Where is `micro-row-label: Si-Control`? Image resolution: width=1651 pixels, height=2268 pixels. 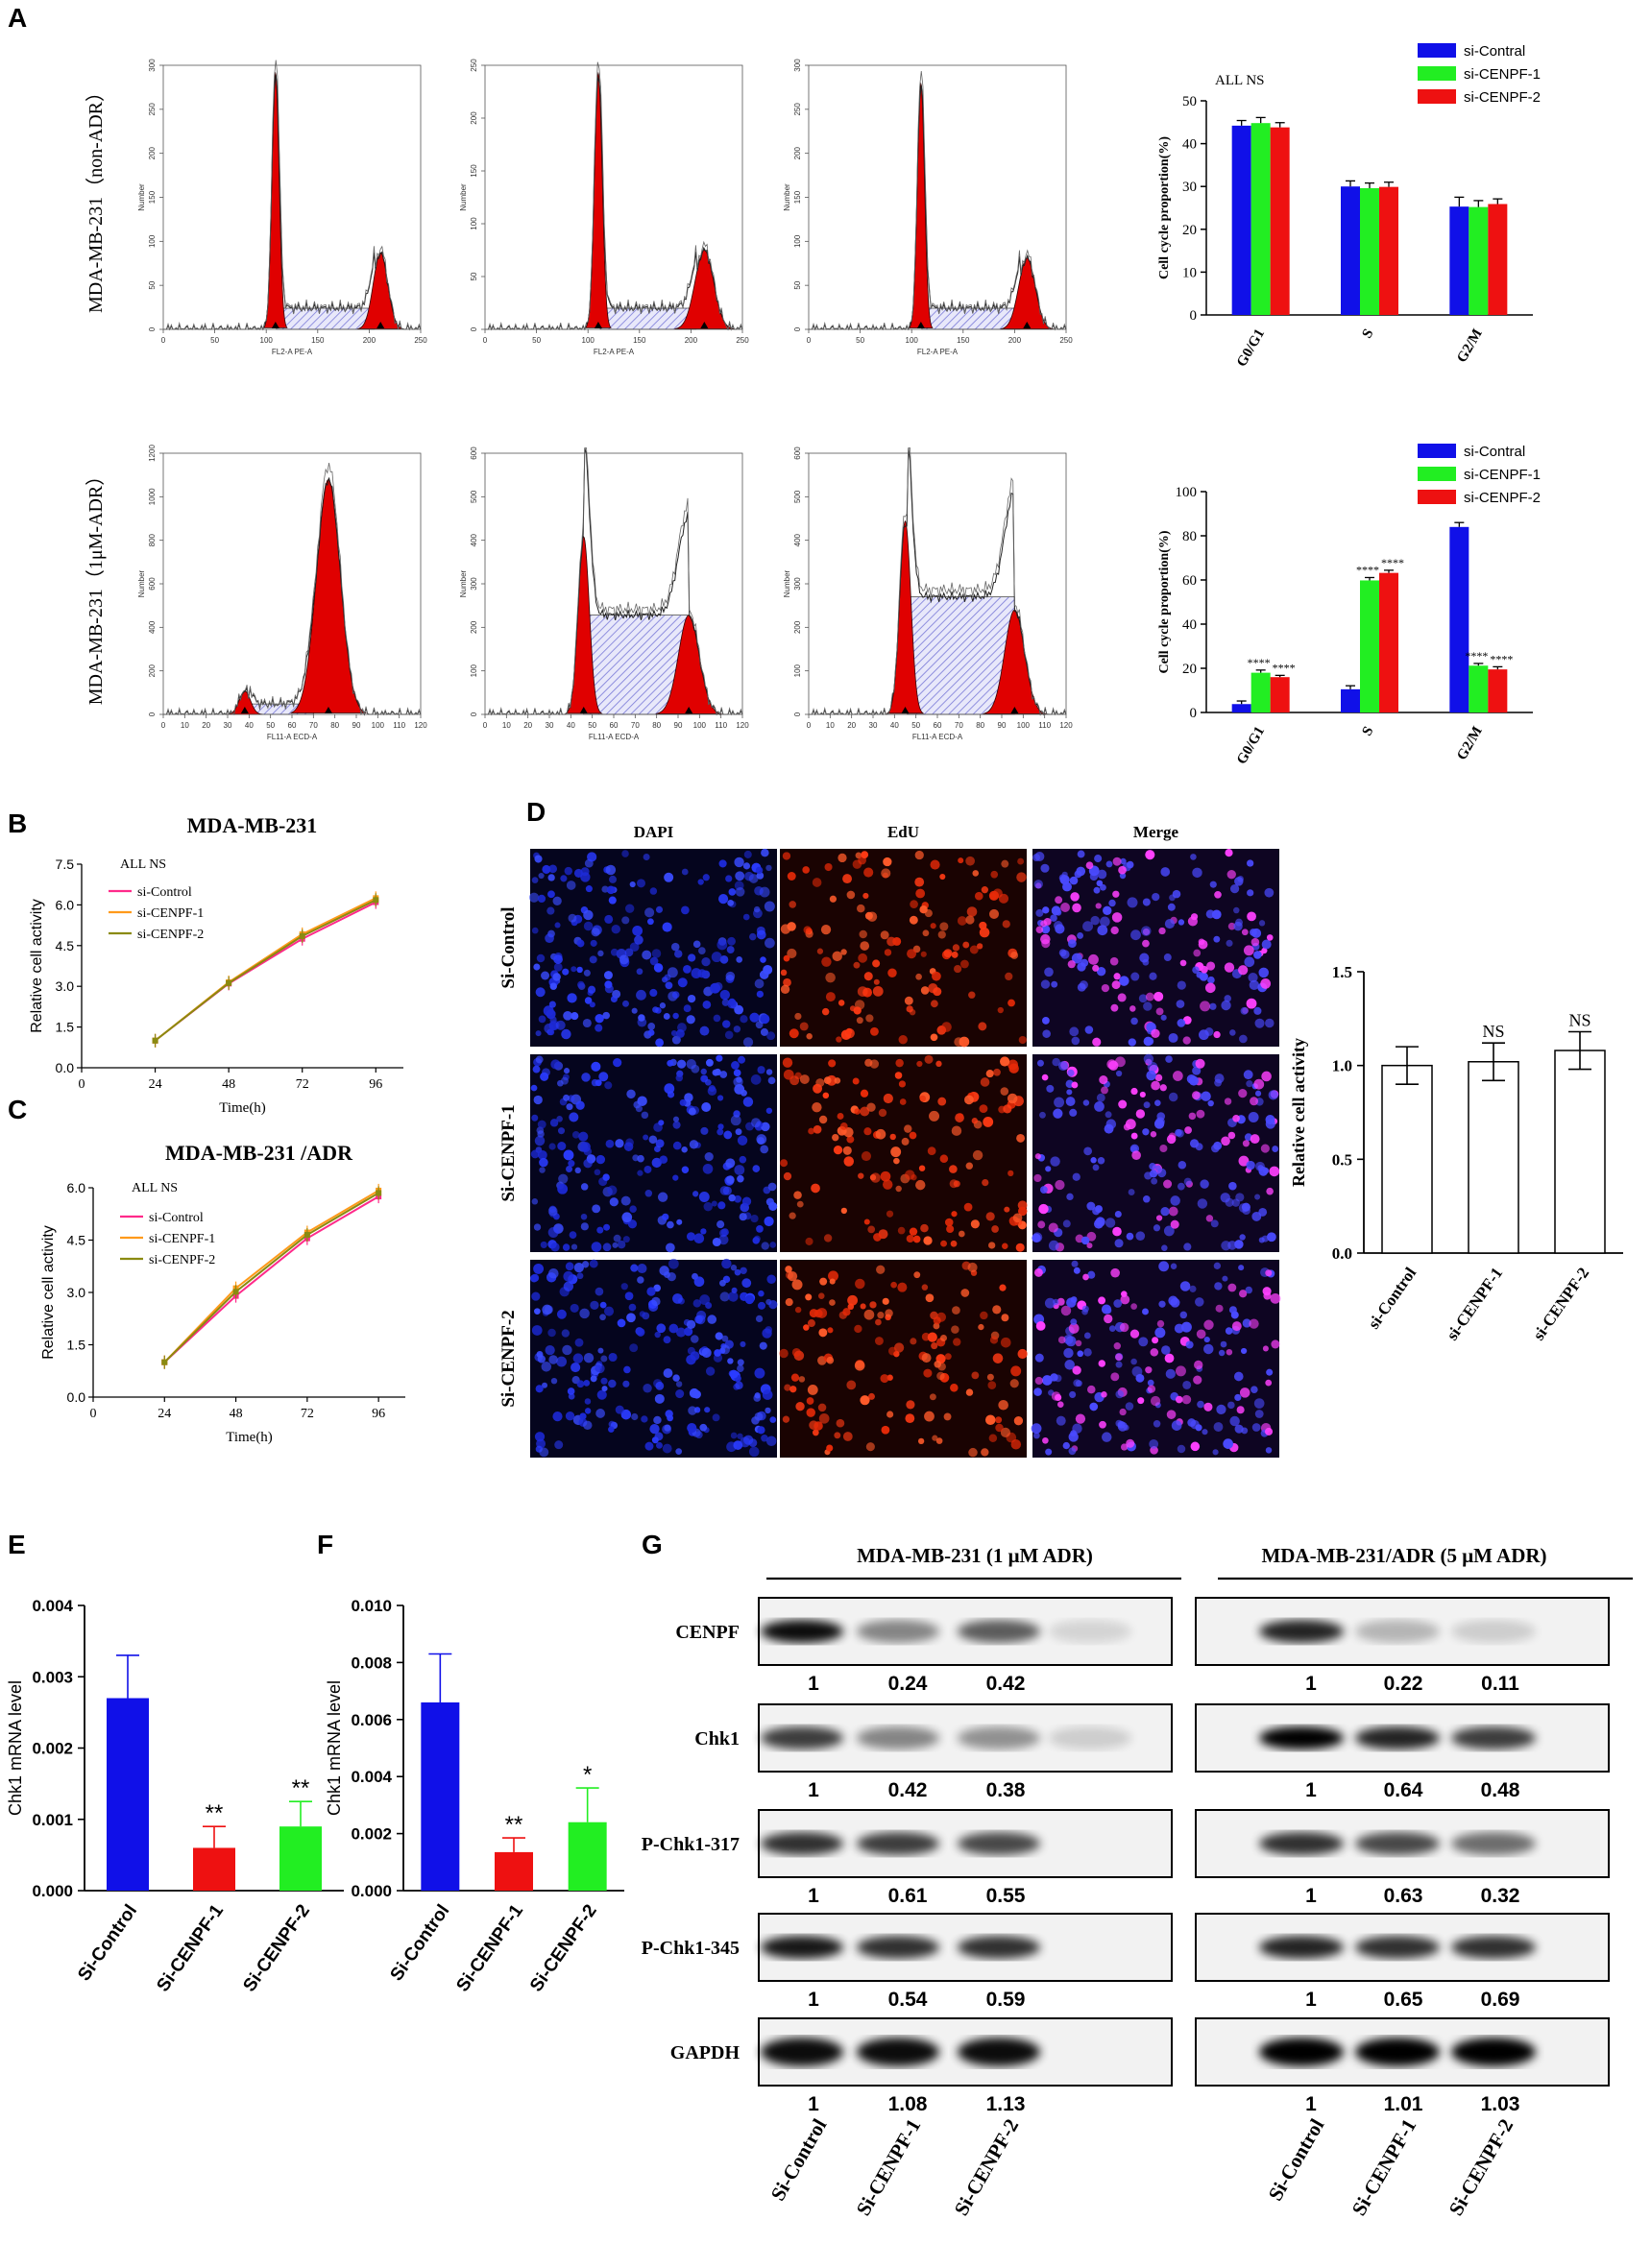 micro-row-label: Si-Control is located at coordinates (509, 947).